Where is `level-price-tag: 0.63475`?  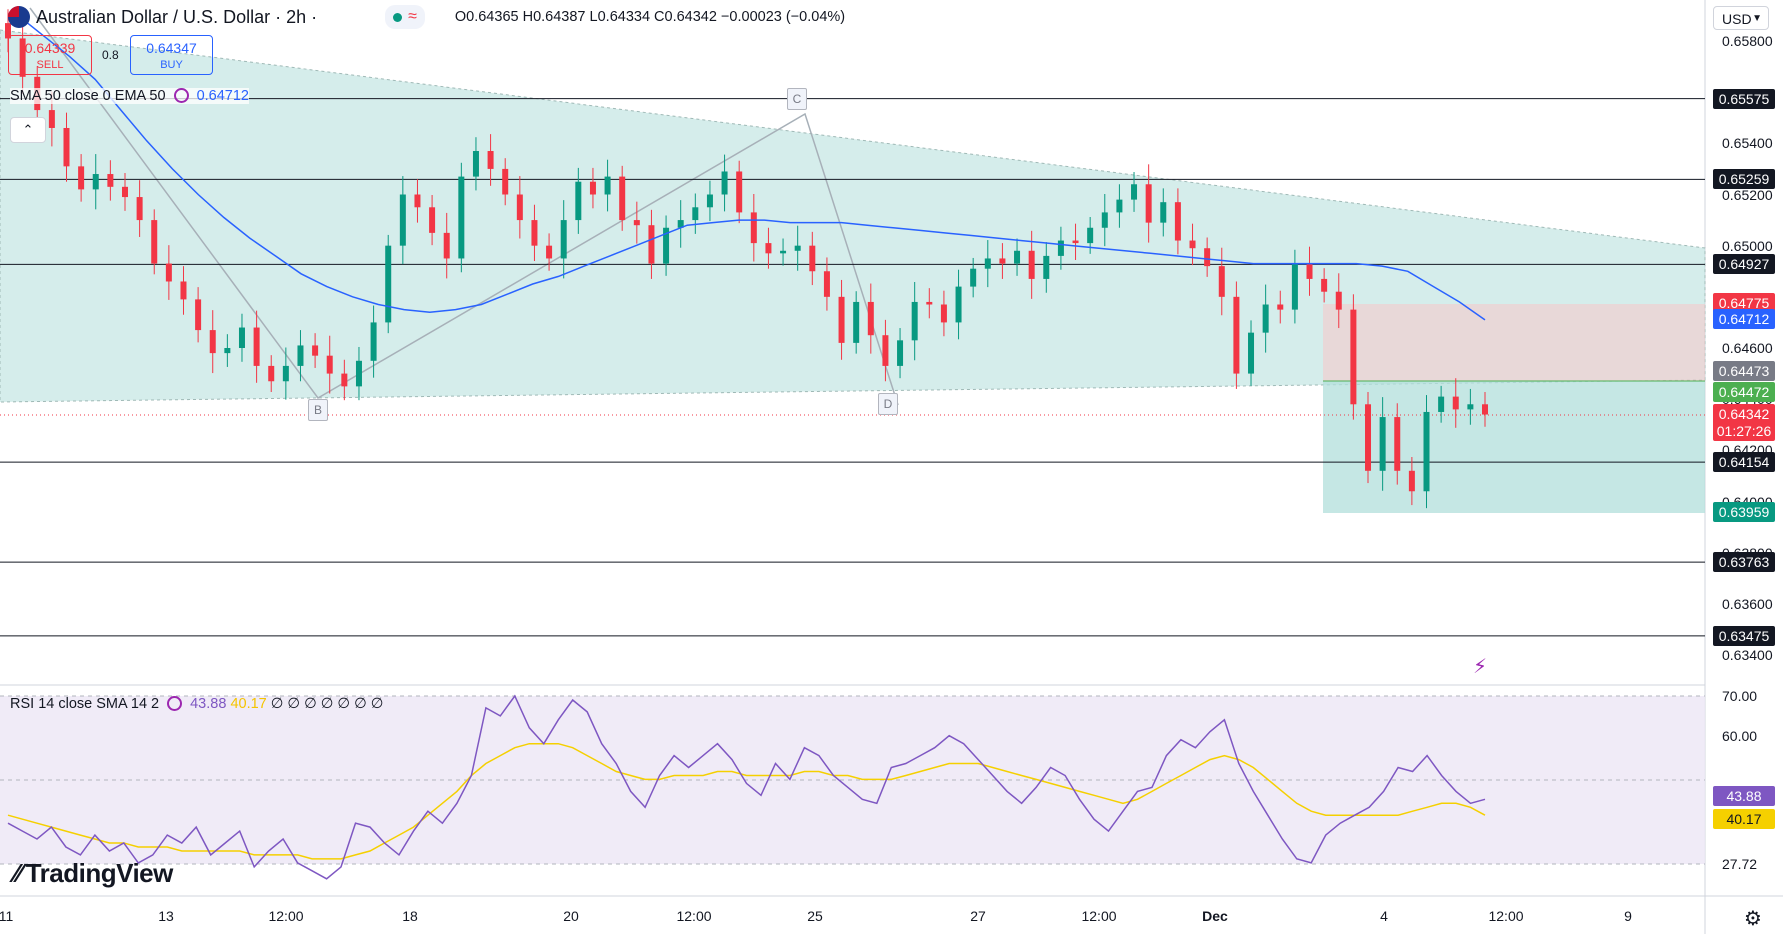 level-price-tag: 0.63475 is located at coordinates (1744, 635).